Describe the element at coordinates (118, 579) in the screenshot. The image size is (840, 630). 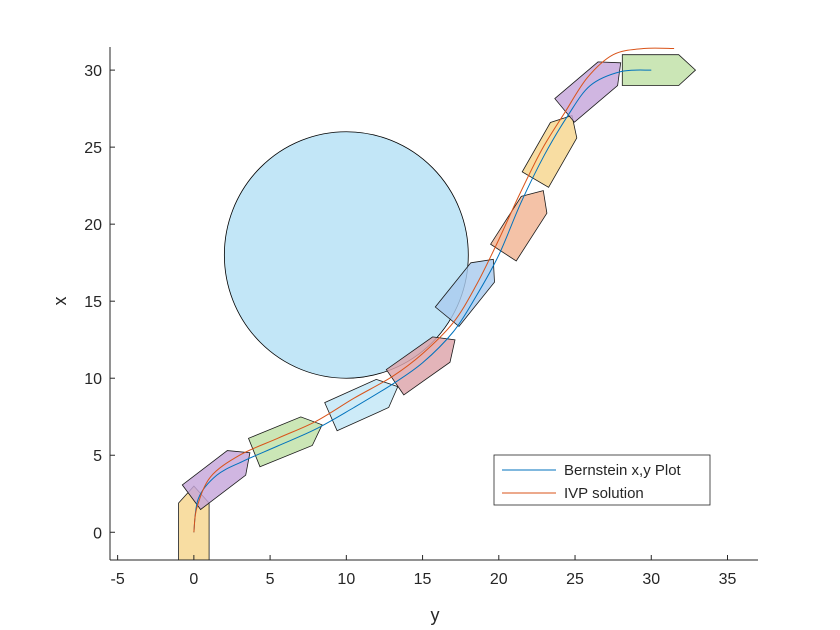
I see `x-tick-label: -5` at that location.